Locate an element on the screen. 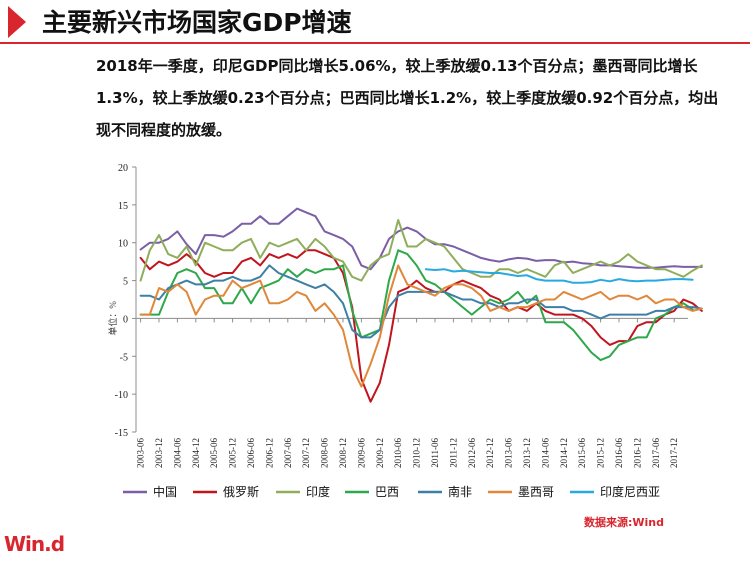 The image size is (750, 563). y-axis-unit-label: 单位：% is located at coordinates (112, 318).